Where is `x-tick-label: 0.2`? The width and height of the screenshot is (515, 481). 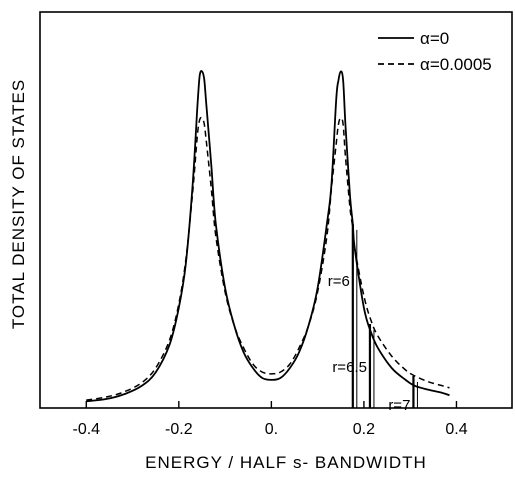
x-tick-label: 0.2 is located at coordinates (364, 429).